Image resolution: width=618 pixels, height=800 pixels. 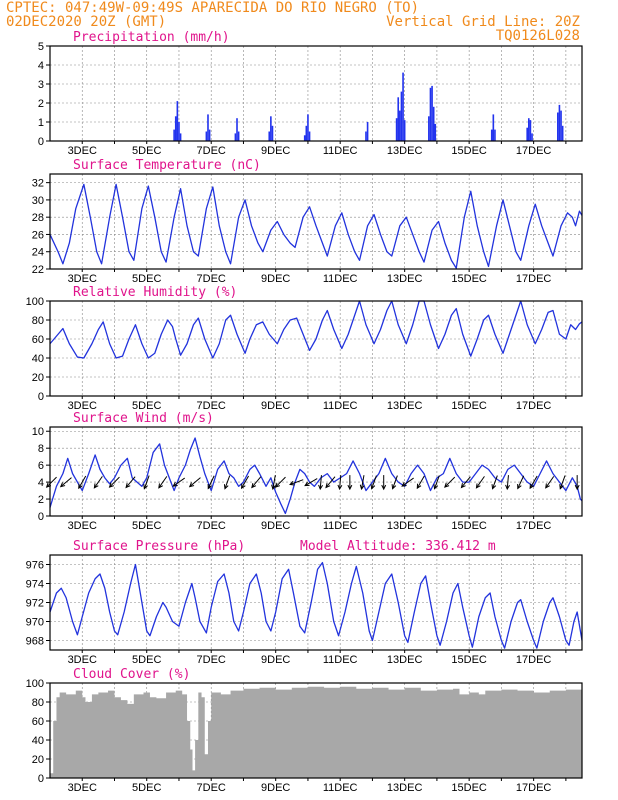 What do you see at coordinates (159, 546) in the screenshot?
I see `pressure-title: Surface Pressure (hPa)` at bounding box center [159, 546].